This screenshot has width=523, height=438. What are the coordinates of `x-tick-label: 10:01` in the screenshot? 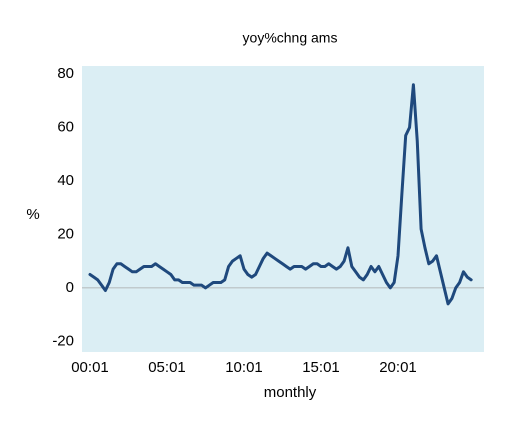 It's located at (244, 367).